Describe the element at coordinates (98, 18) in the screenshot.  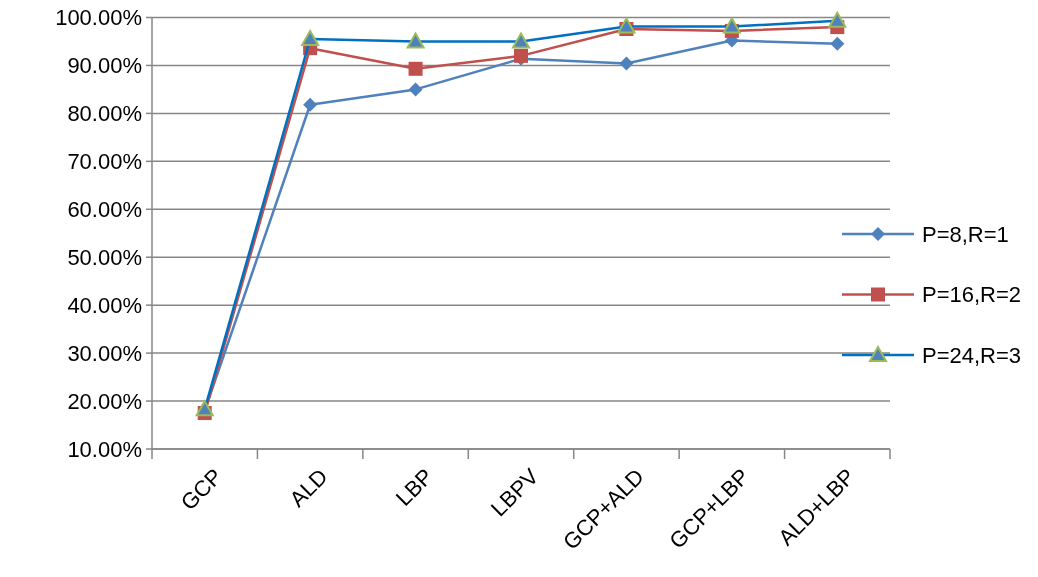
I see `y-tick-label: 100.00%` at that location.